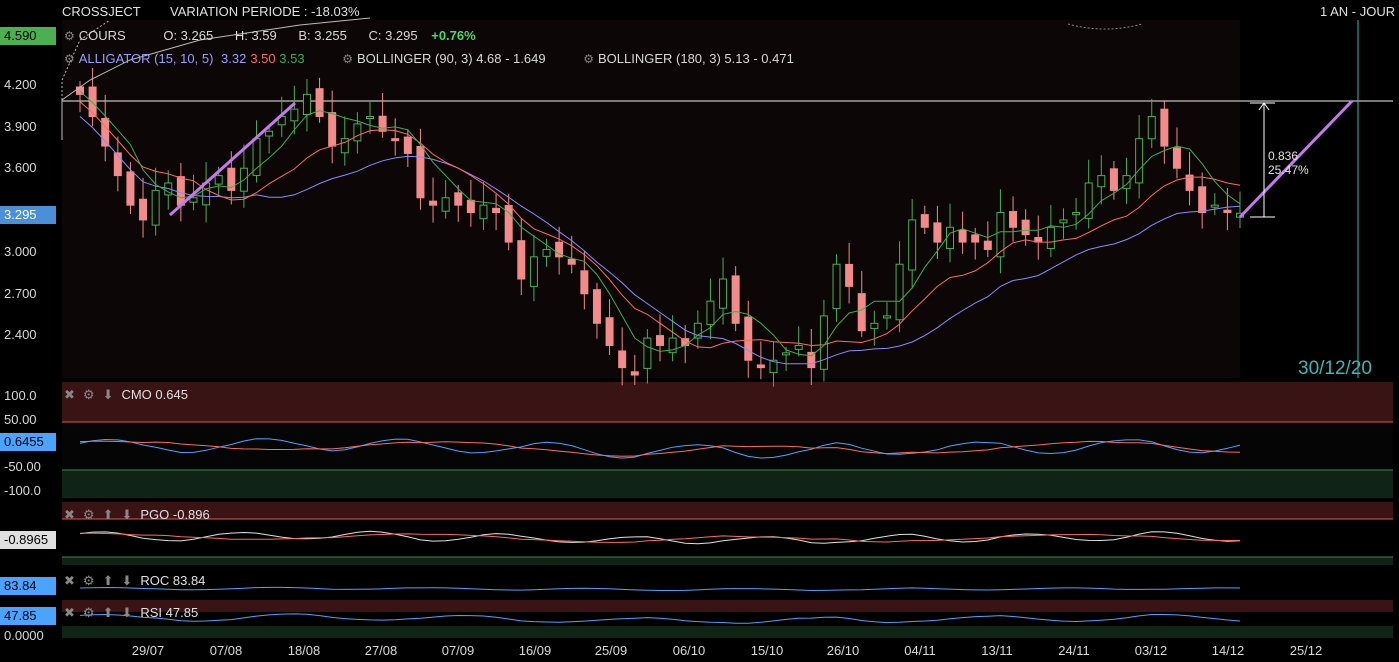 Image resolution: width=1399 pixels, height=662 pixels. I want to click on cmo-signal-line, so click(660, 448).